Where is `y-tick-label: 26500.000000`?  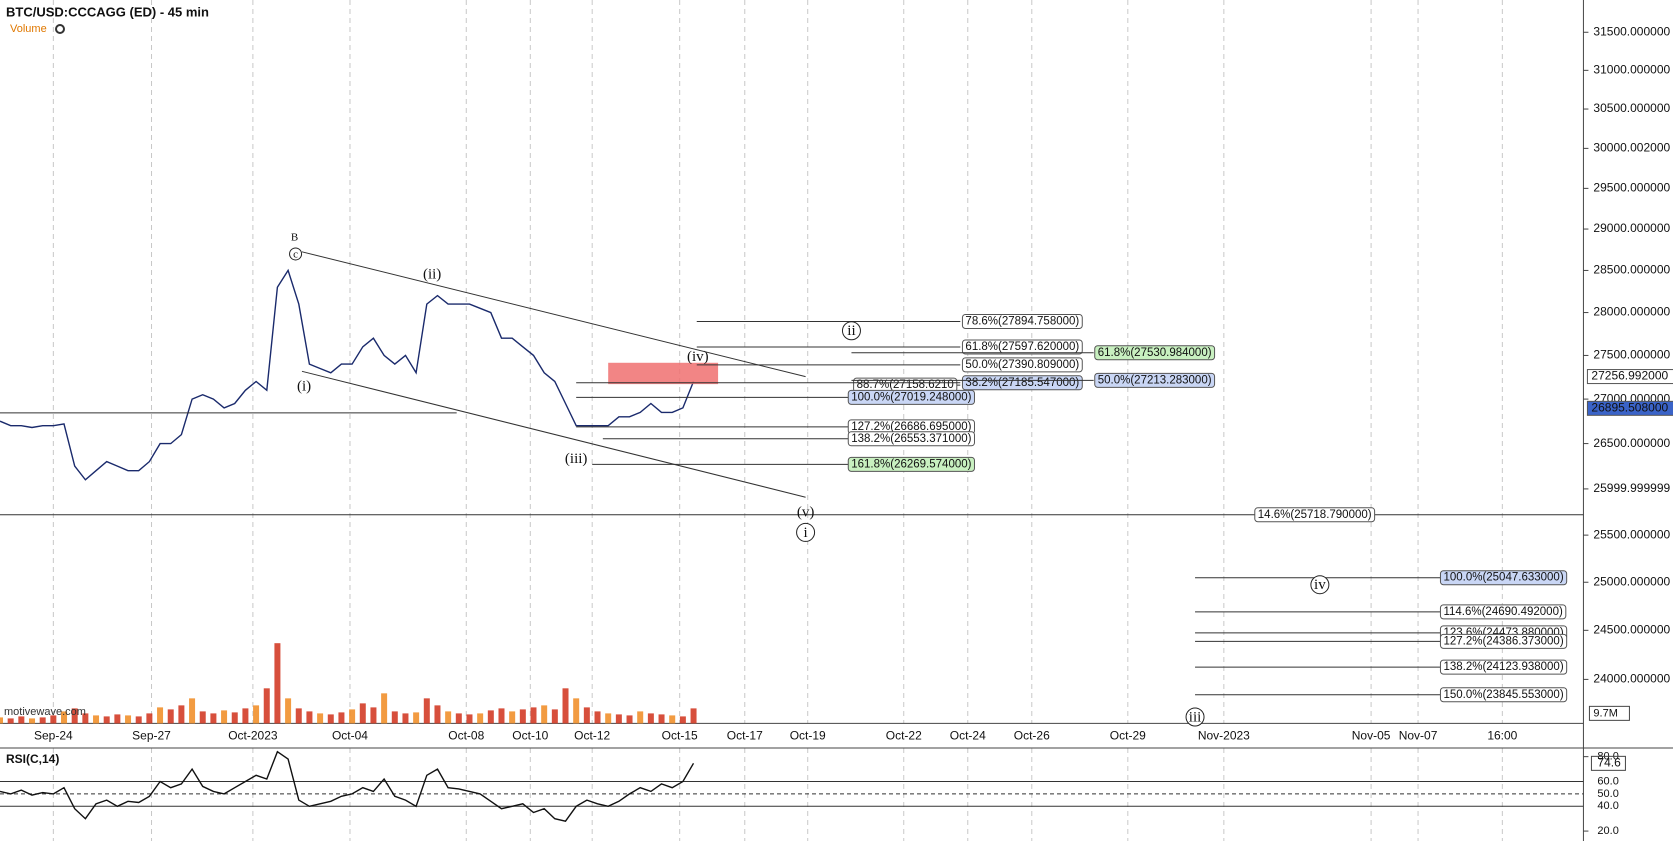
y-tick-label: 26500.000000 is located at coordinates (1631, 443).